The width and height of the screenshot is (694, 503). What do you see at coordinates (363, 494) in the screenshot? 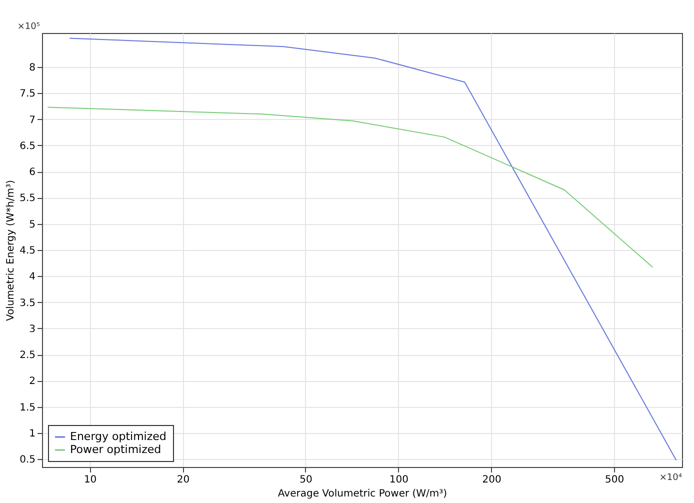
I see `x-axis-title: Average Volumetric Power (W/m³)` at bounding box center [363, 494].